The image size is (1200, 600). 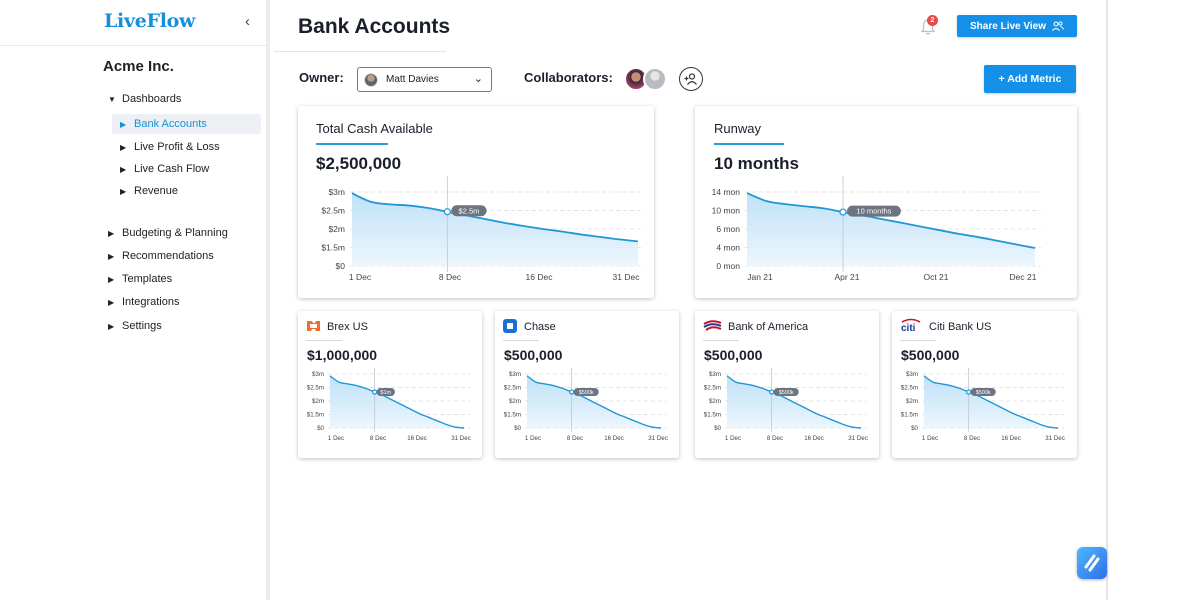 What do you see at coordinates (170, 124) in the screenshot?
I see `sidebar-item-label: Bank Accounts` at bounding box center [170, 124].